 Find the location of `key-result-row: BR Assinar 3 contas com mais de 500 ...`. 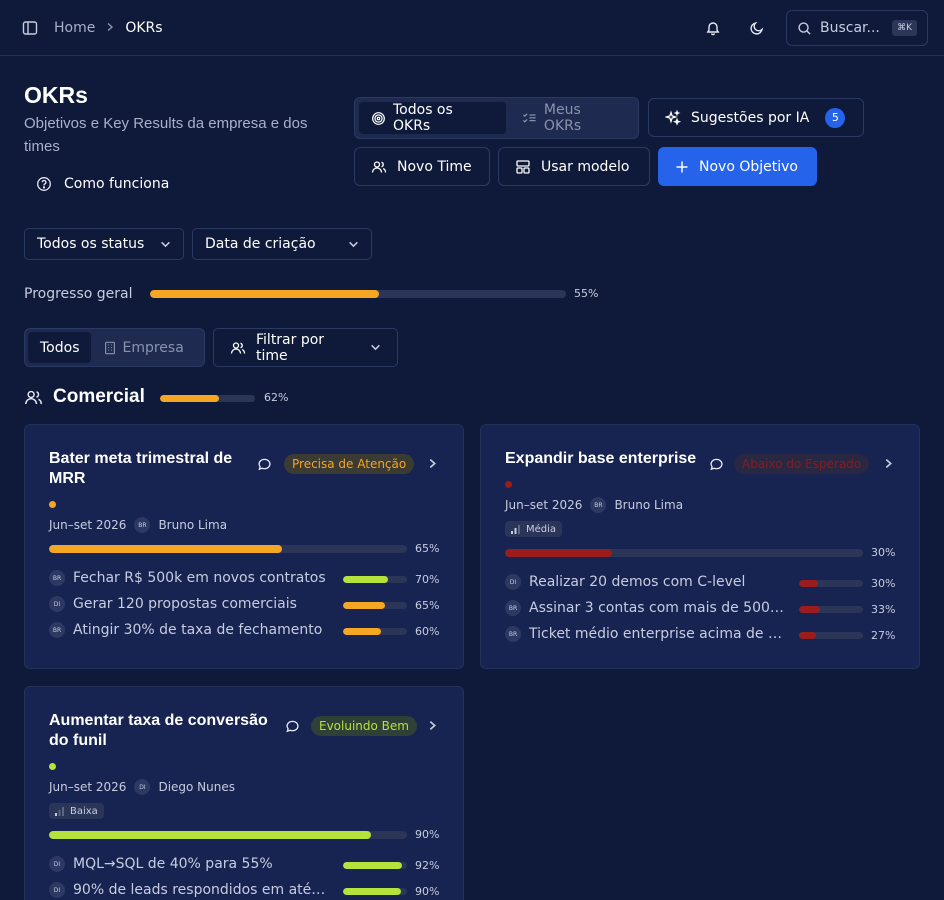

key-result-row: BR Assinar 3 contas com mais de 500 ... is located at coordinates (645, 608).